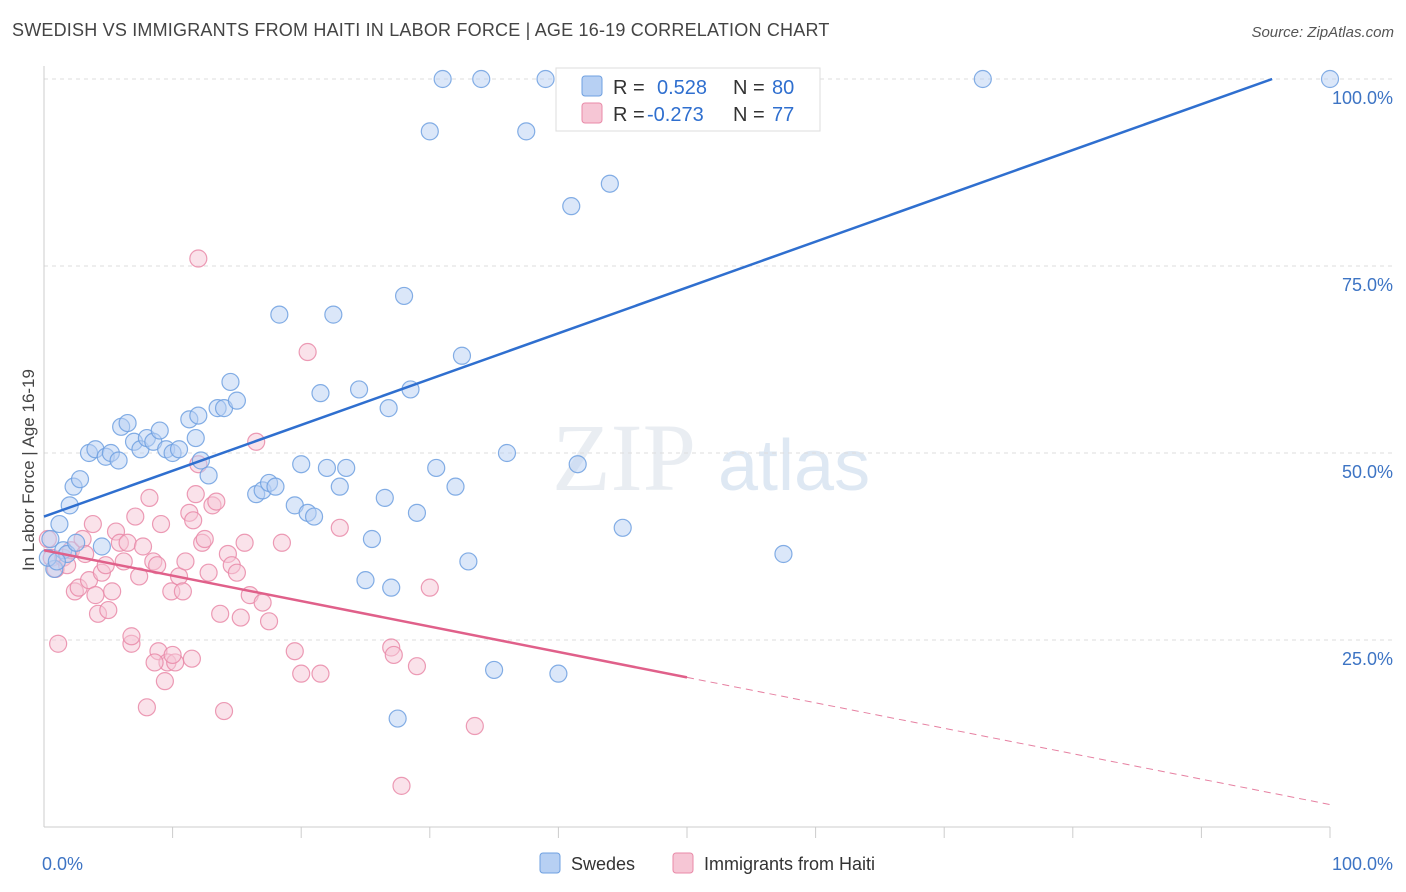 The image size is (1406, 892). Describe the element at coordinates (789, 864) in the screenshot. I see `haiti-bottom-label: Immigrants from Haiti` at that location.